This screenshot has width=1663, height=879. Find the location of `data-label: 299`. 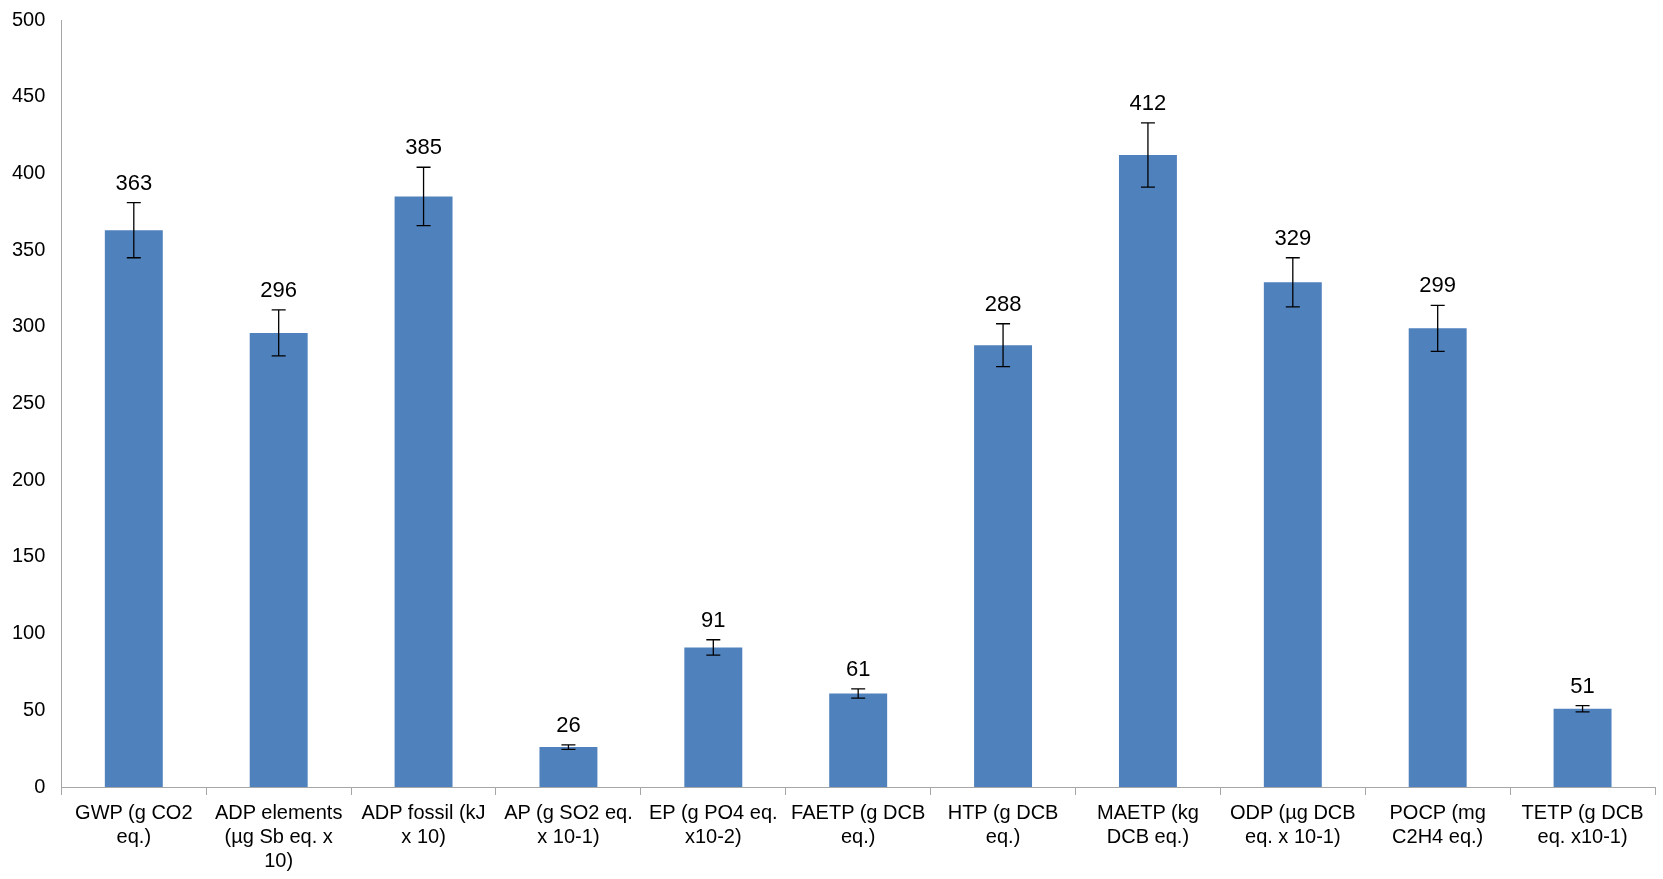

data-label: 299 is located at coordinates (1438, 285).